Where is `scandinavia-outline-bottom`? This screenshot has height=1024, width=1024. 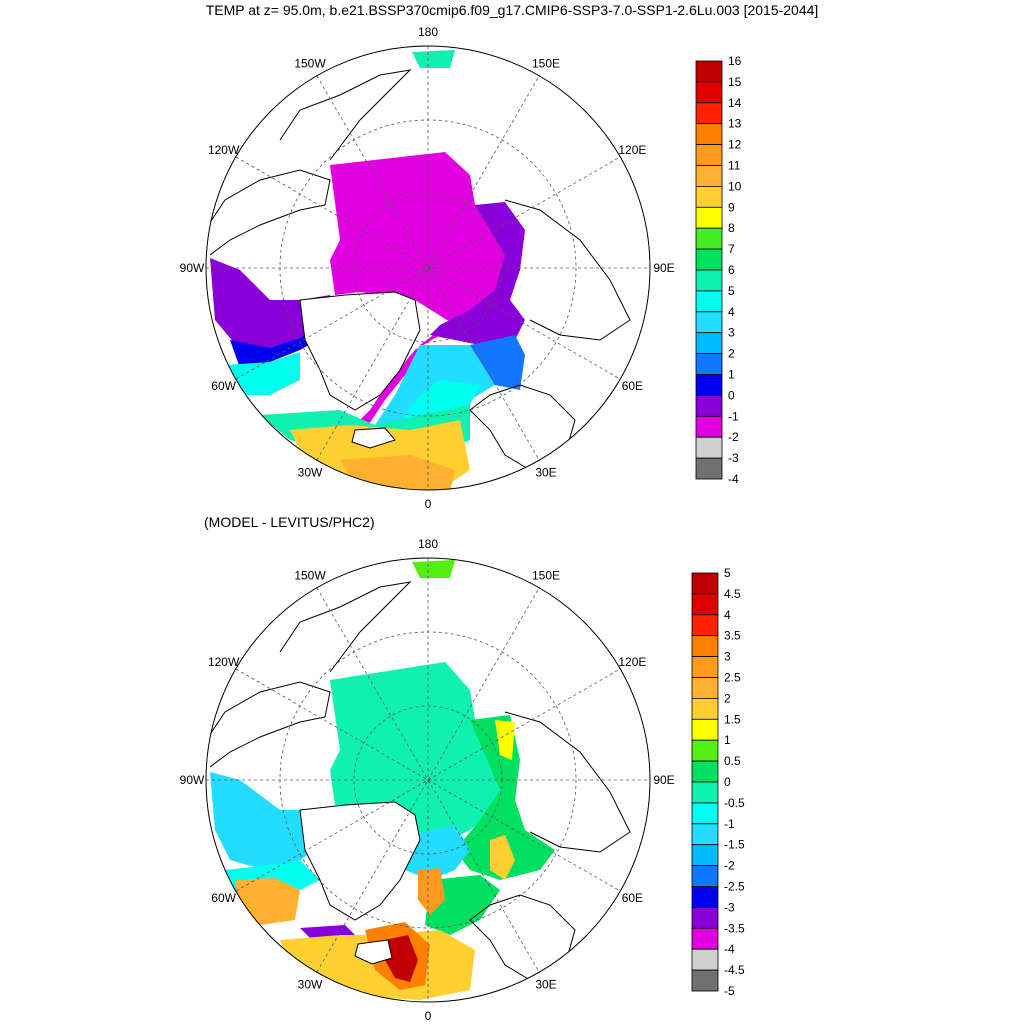
scandinavia-outline-bottom is located at coordinates (522, 937).